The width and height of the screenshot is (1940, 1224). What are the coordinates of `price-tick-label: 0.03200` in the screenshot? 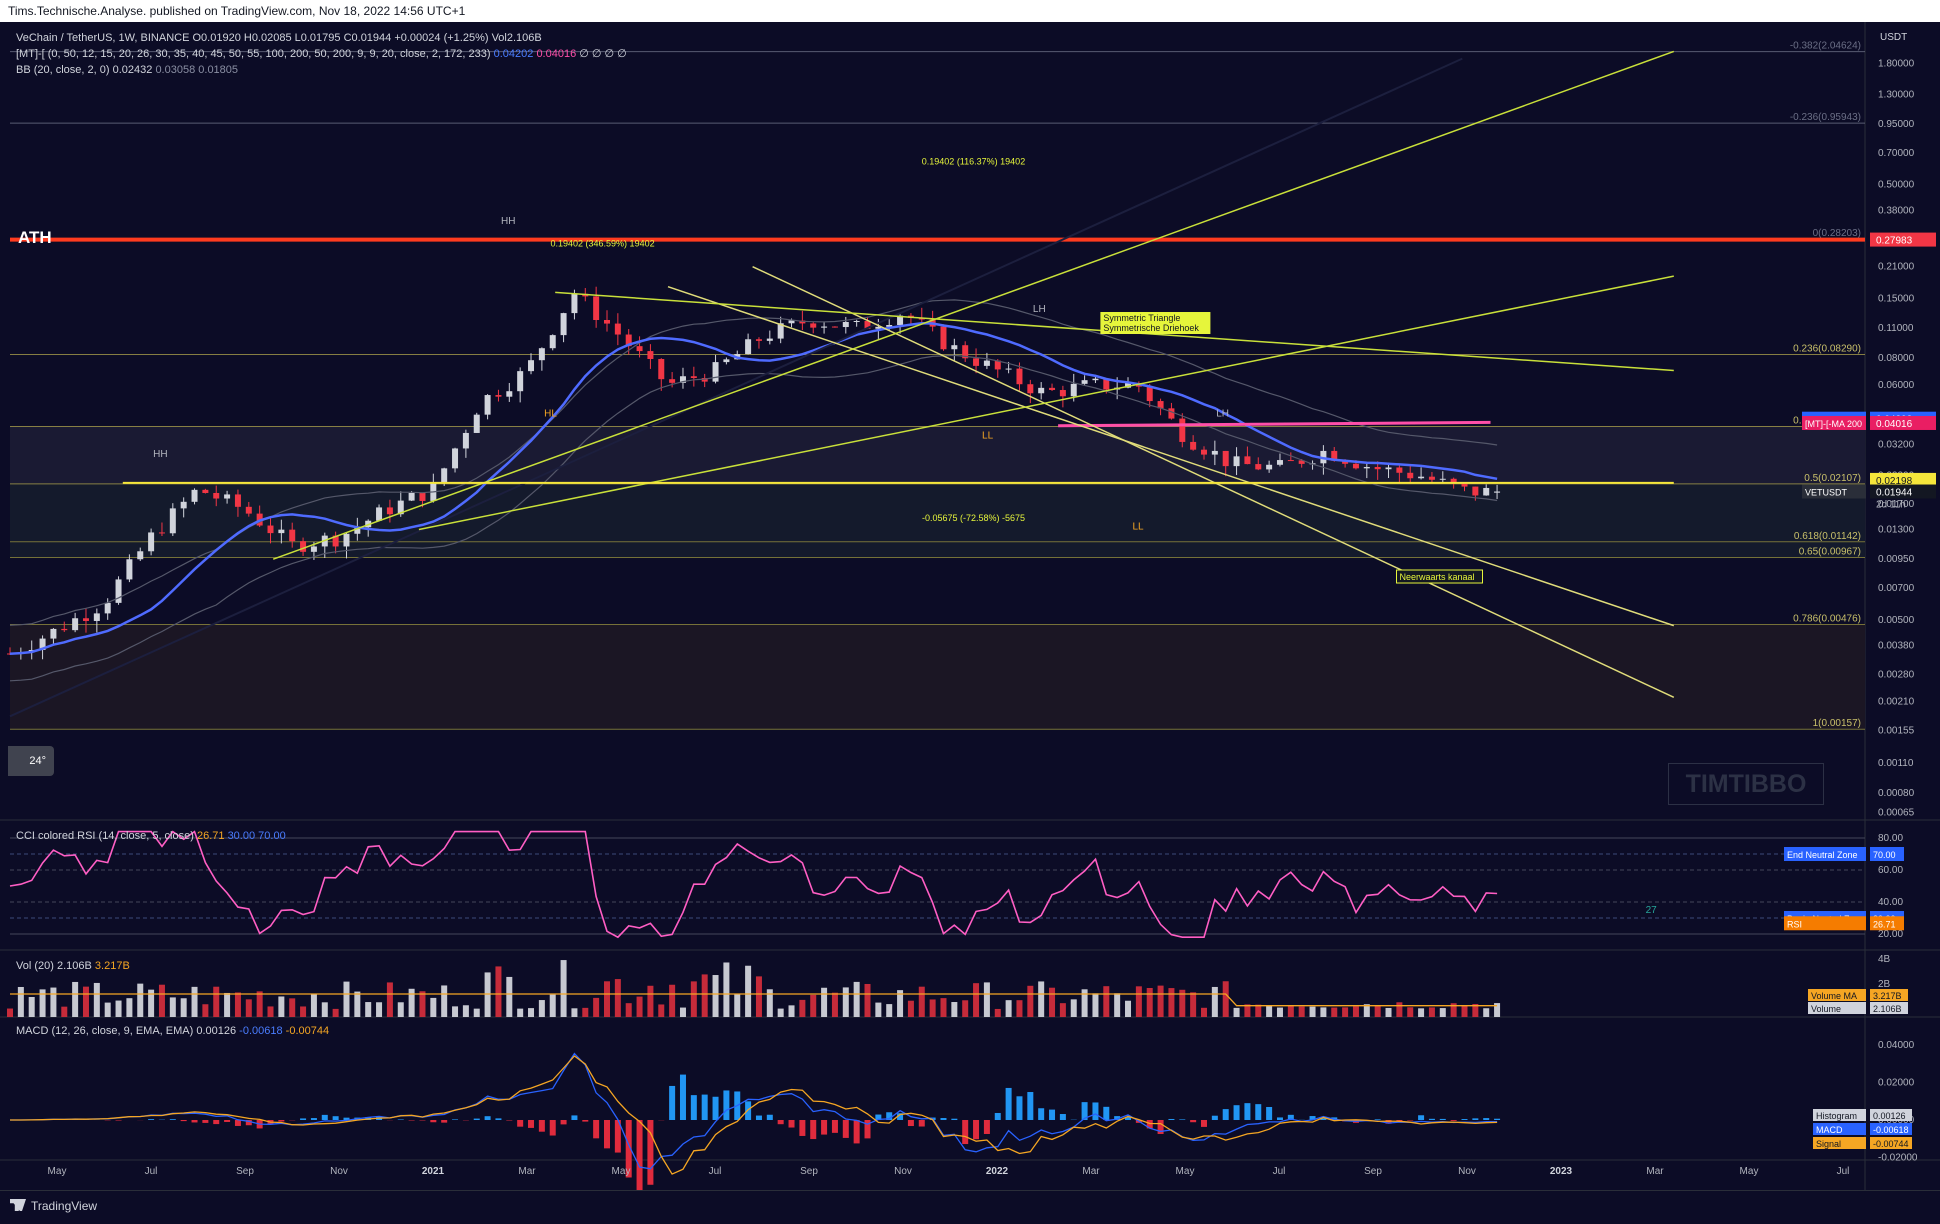 It's located at (1896, 444).